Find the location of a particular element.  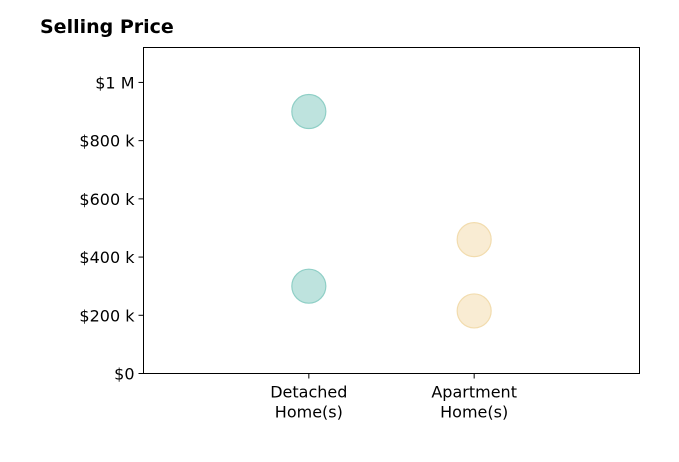

y-tick-label: $600 k is located at coordinates (107, 199).